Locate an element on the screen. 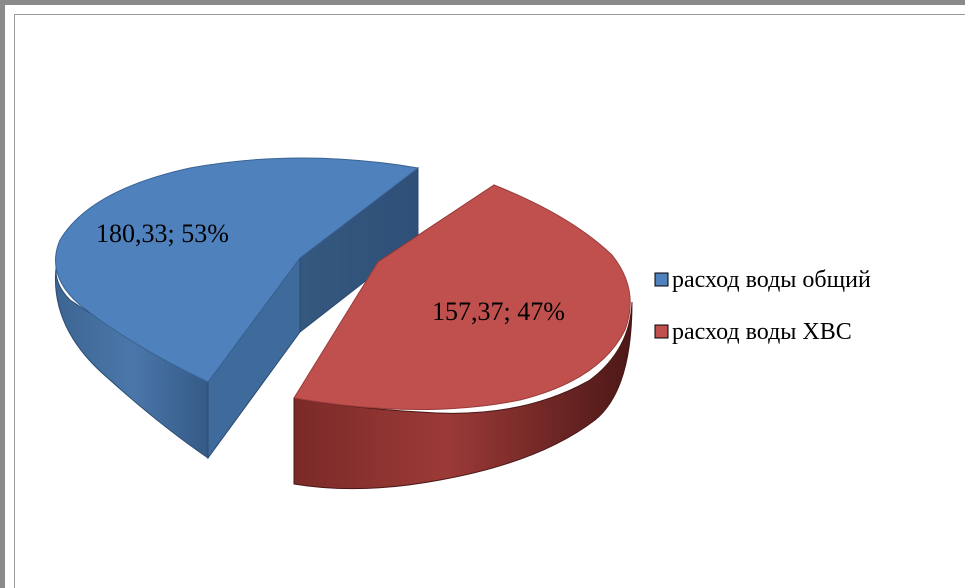  slice-2-top is located at coordinates (462, 297).